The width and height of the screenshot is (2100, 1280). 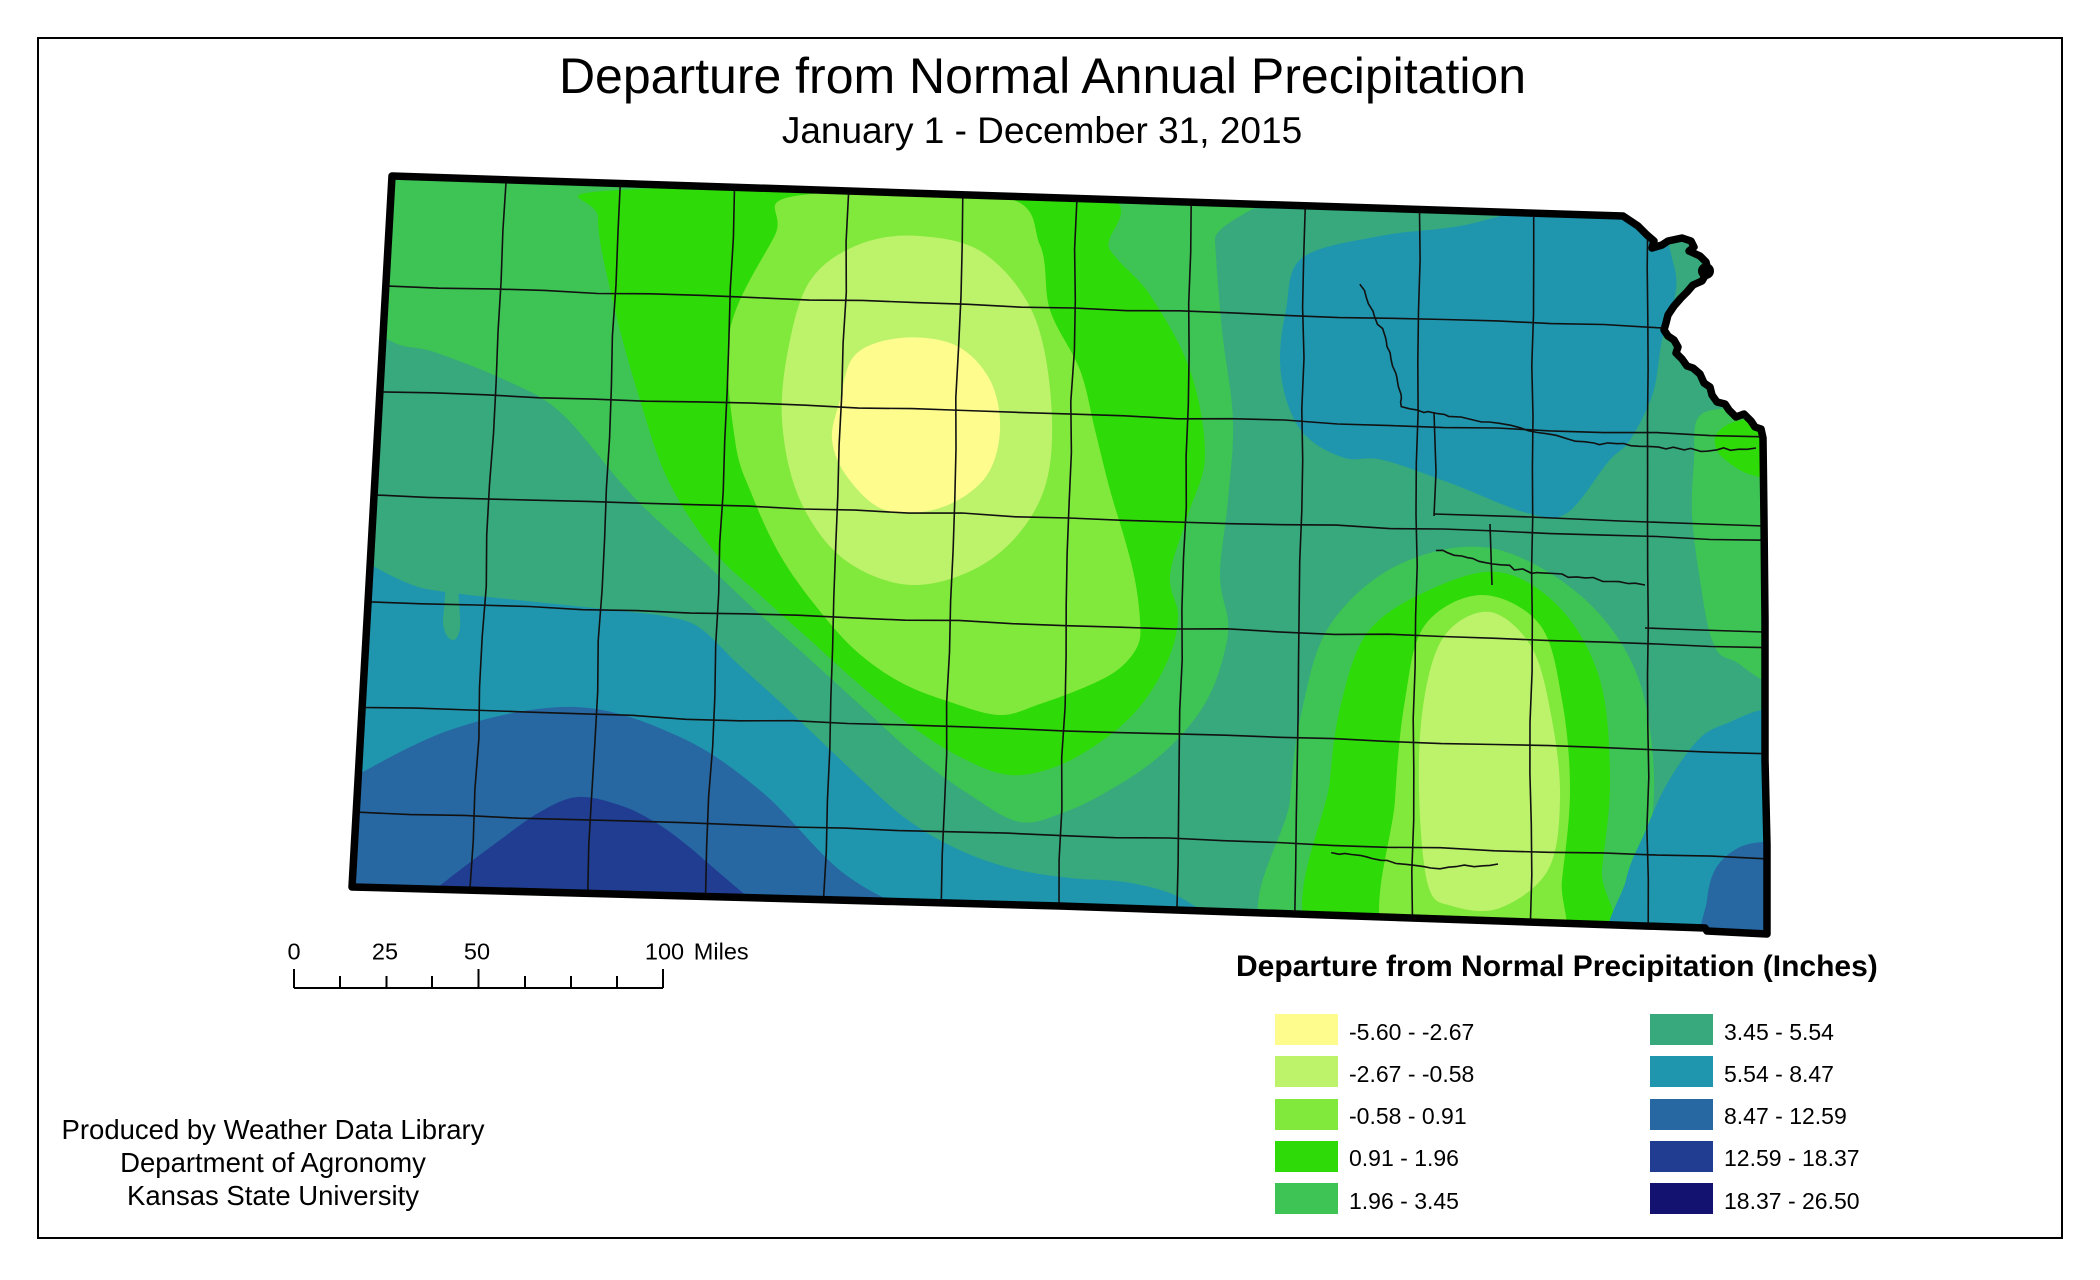 What do you see at coordinates (721, 952) in the screenshot?
I see `svg-text: Miles` at bounding box center [721, 952].